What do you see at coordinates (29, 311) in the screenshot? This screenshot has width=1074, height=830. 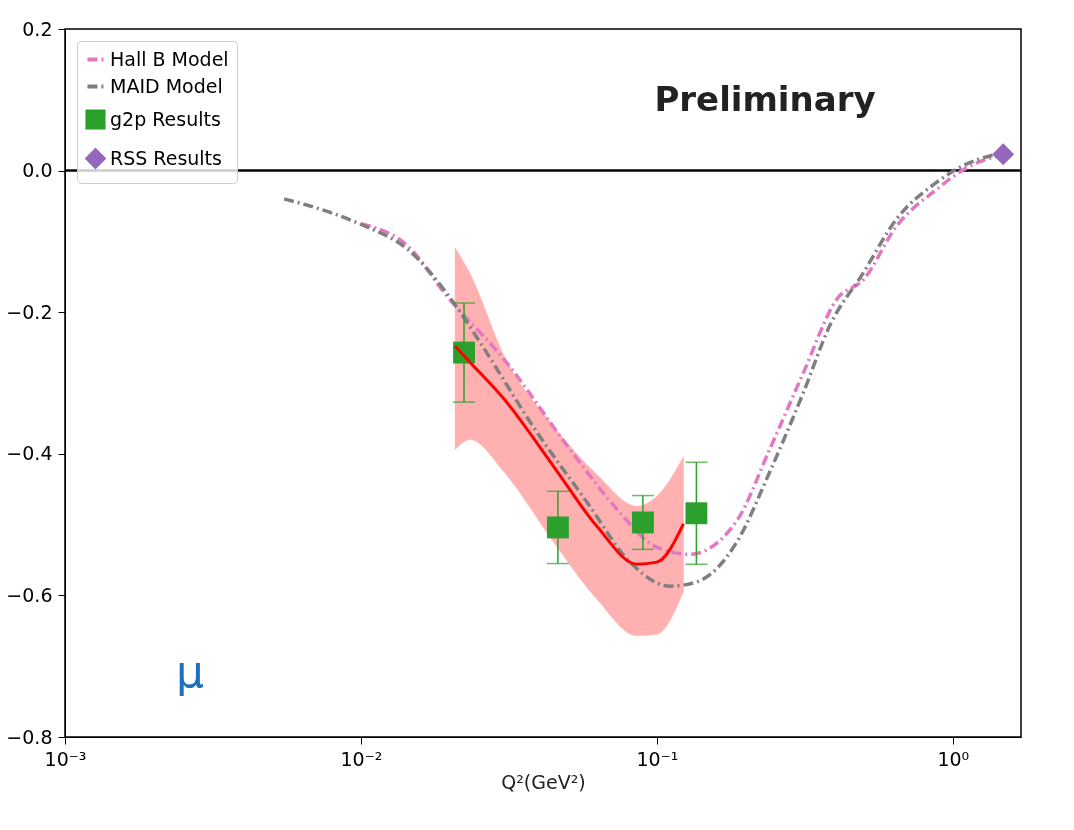 I see `y-tick-label: −0.2` at bounding box center [29, 311].